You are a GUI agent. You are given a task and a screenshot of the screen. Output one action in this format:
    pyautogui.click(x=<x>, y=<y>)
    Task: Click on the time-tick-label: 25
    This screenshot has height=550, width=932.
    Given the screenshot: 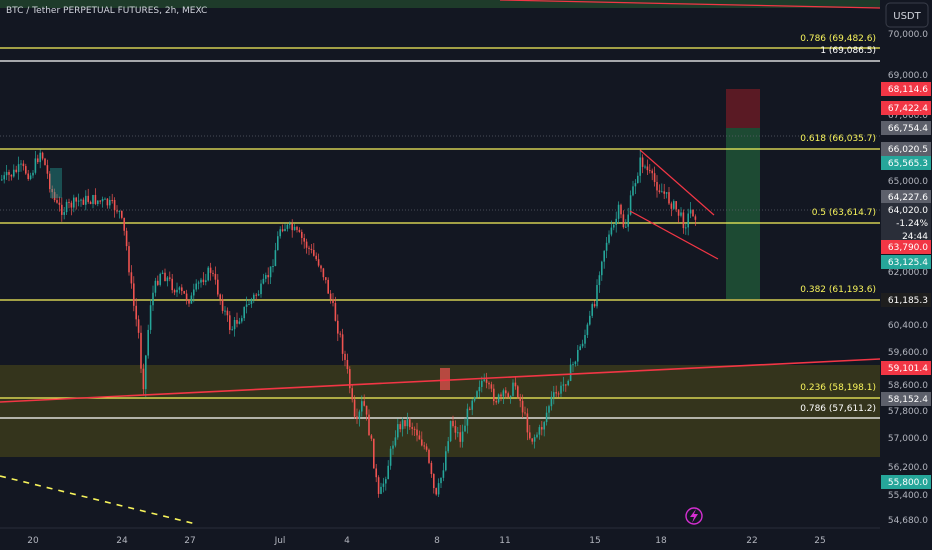 What is the action you would take?
    pyautogui.click(x=819, y=541)
    